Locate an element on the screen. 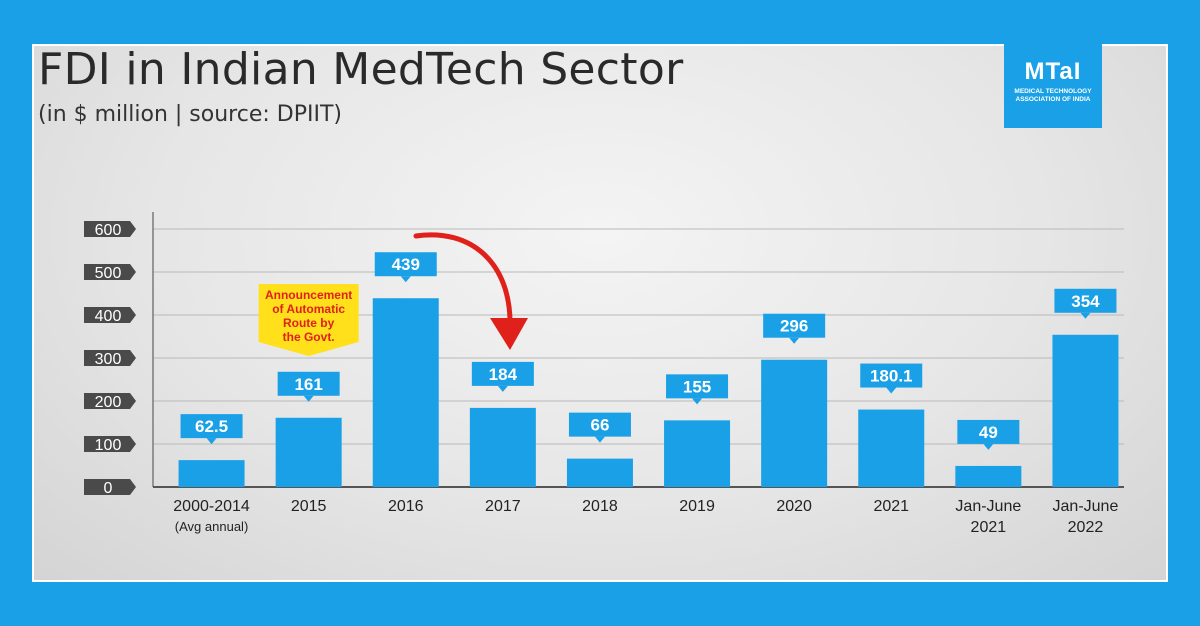 The width and height of the screenshot is (1200, 626). x-tick-label: 2016 is located at coordinates (406, 506).